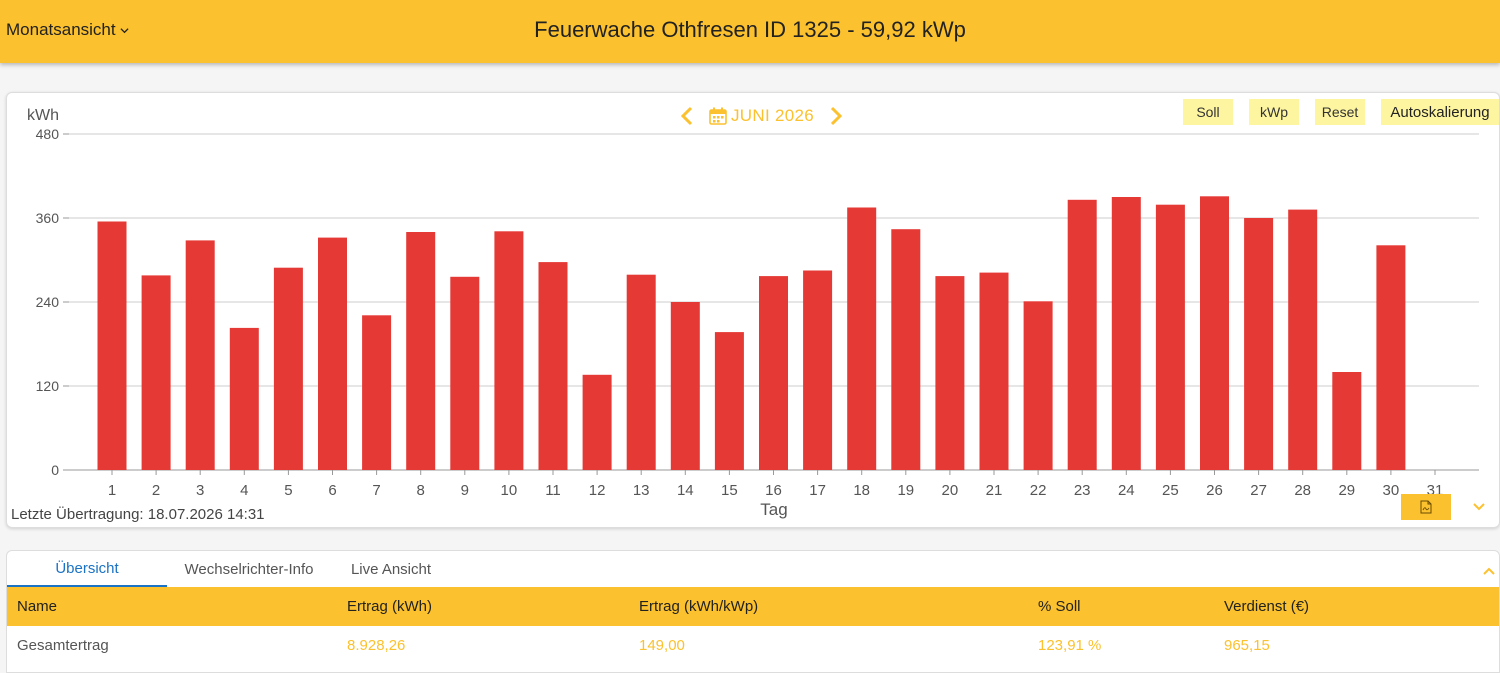 This screenshot has height=673, width=1500. I want to click on x-tick-label: 3, so click(200, 490).